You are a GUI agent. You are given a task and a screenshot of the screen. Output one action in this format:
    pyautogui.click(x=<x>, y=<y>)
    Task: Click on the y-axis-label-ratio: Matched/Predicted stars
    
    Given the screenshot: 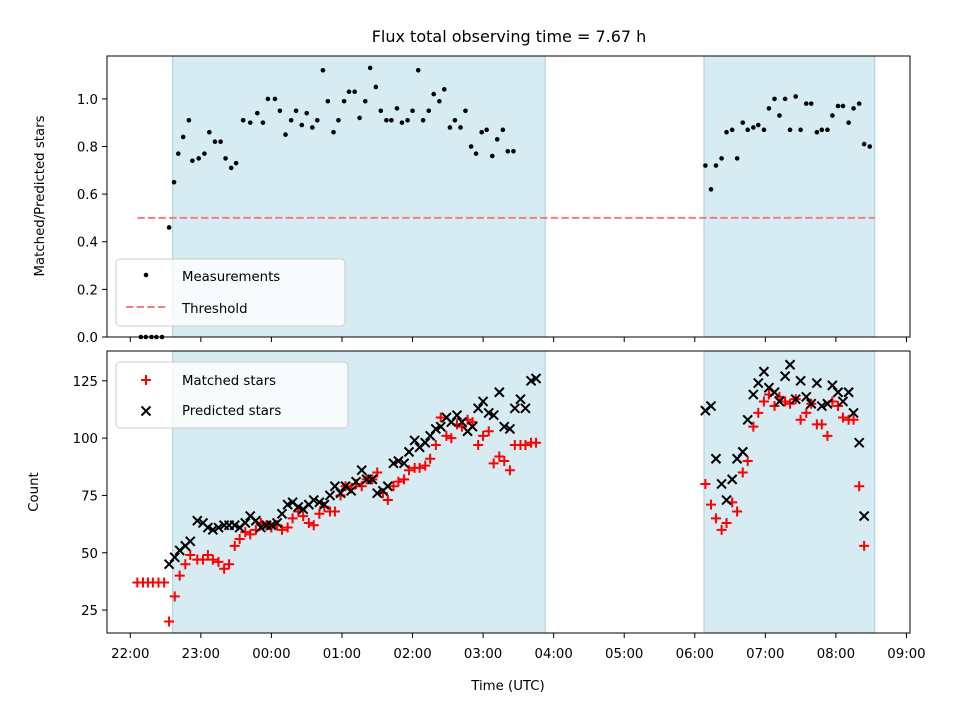 What is the action you would take?
    pyautogui.click(x=40, y=195)
    